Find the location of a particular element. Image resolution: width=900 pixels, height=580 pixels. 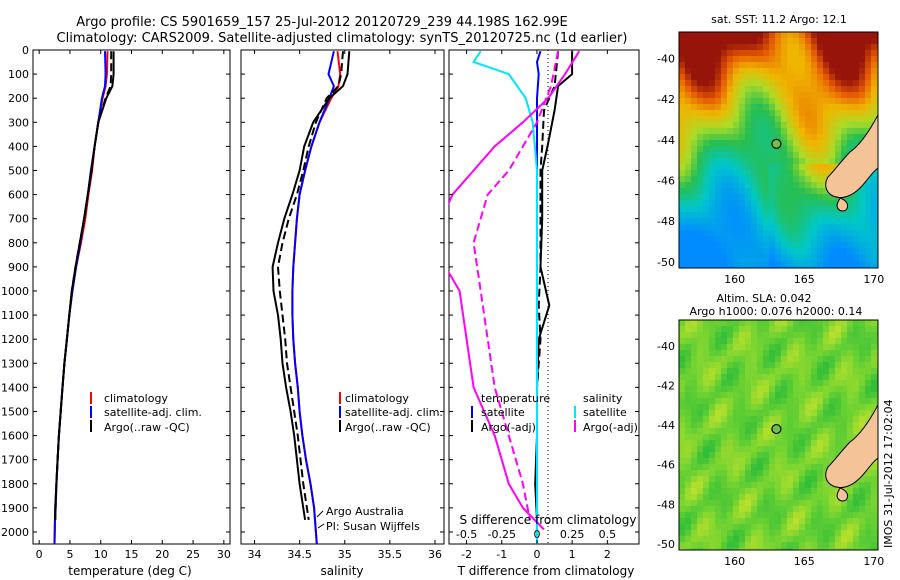

map-lon-tick-label: 170 is located at coordinates (873, 279).